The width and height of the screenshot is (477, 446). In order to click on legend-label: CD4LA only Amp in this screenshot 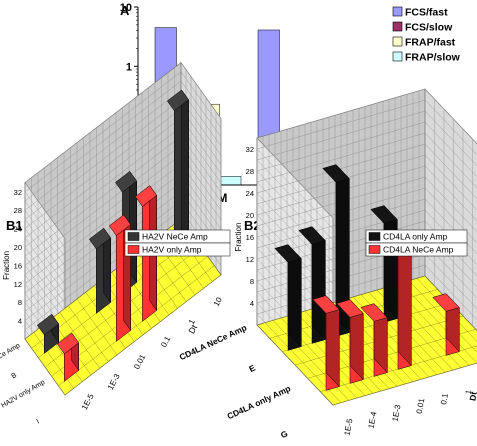, I will do `click(415, 237)`.